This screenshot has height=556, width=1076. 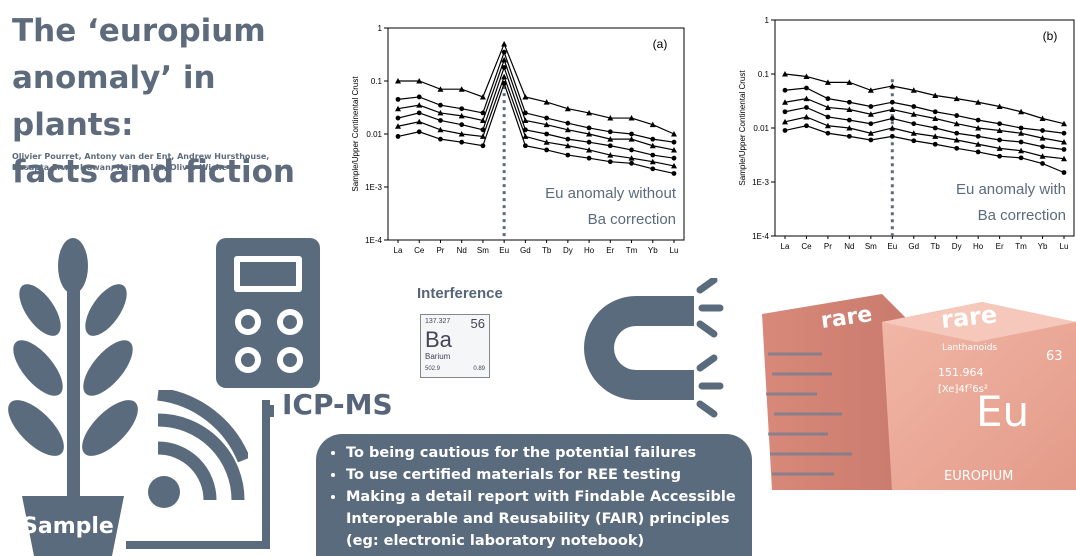 What do you see at coordinates (462, 250) in the screenshot?
I see `chart-a-xtick-label: Nd` at bounding box center [462, 250].